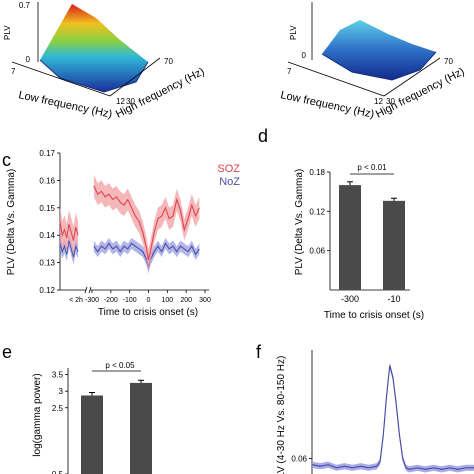  Describe the element at coordinates (61, 391) in the screenshot. I see `panel-e-ytick-label: 3` at that location.